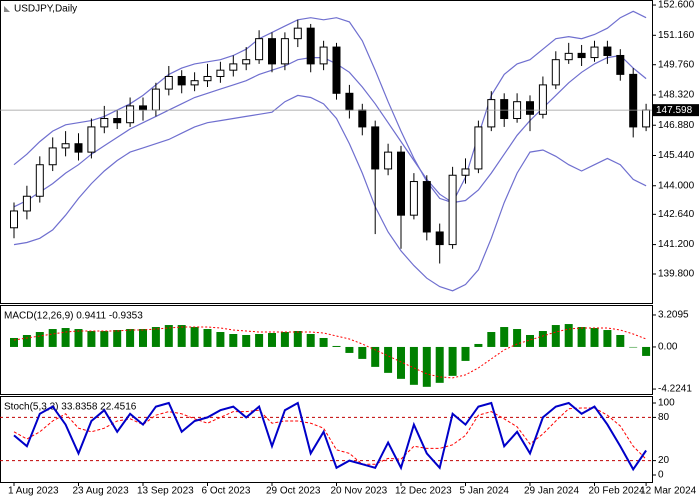  What do you see at coordinates (485, 491) in the screenshot?
I see `x-tick-label: 5 Jan 2024` at bounding box center [485, 491].